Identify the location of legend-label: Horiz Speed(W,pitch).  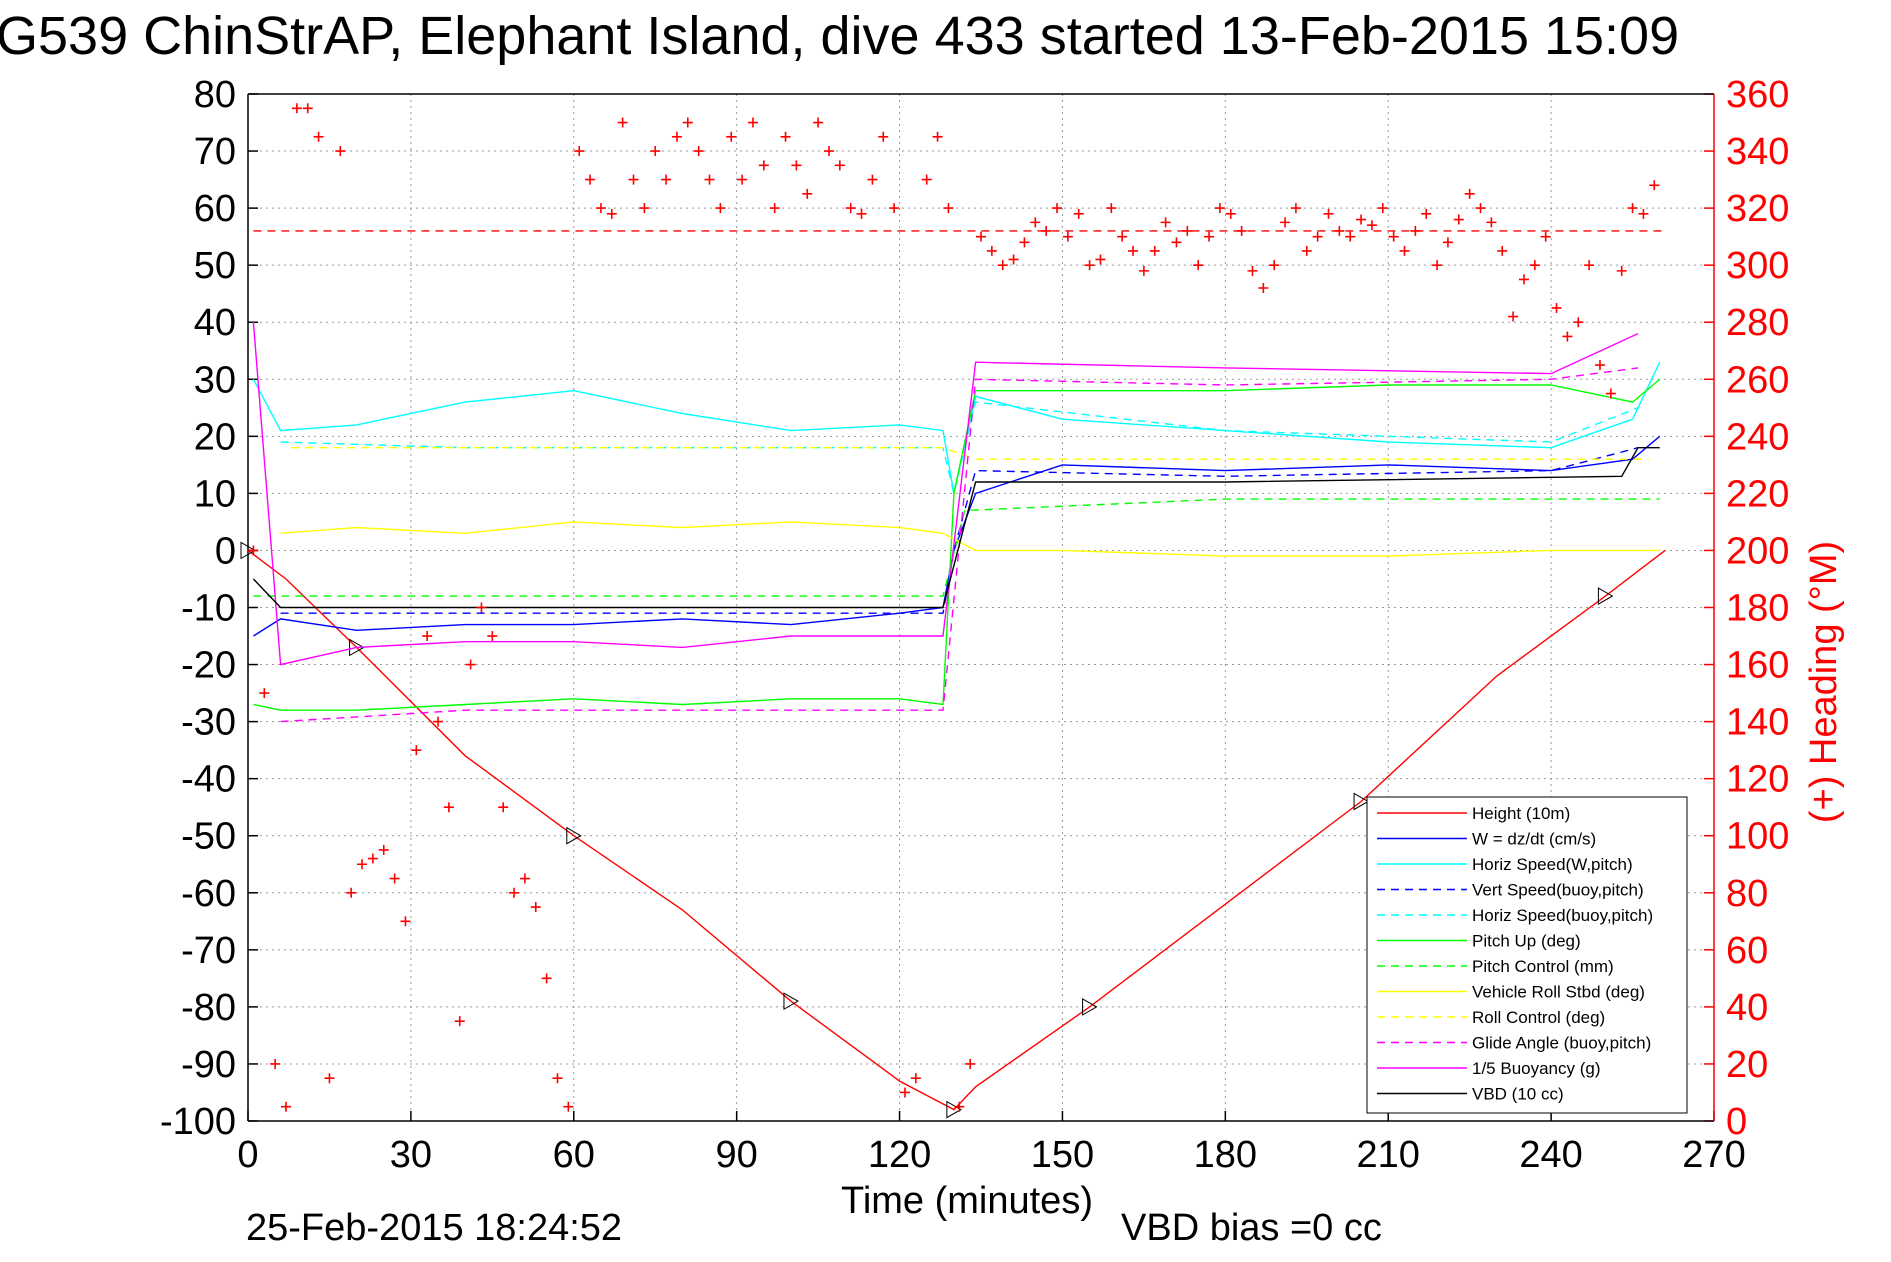
(1552, 864).